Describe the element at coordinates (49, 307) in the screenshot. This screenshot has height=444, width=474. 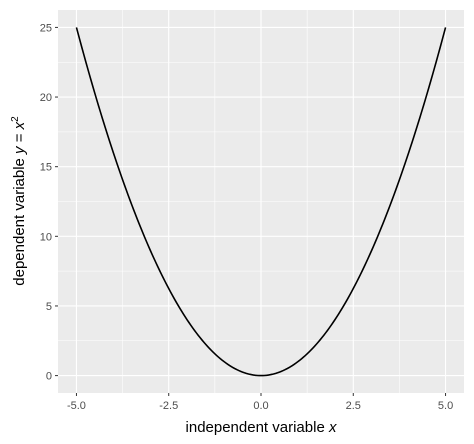
I see `y-tick-label: 5` at that location.